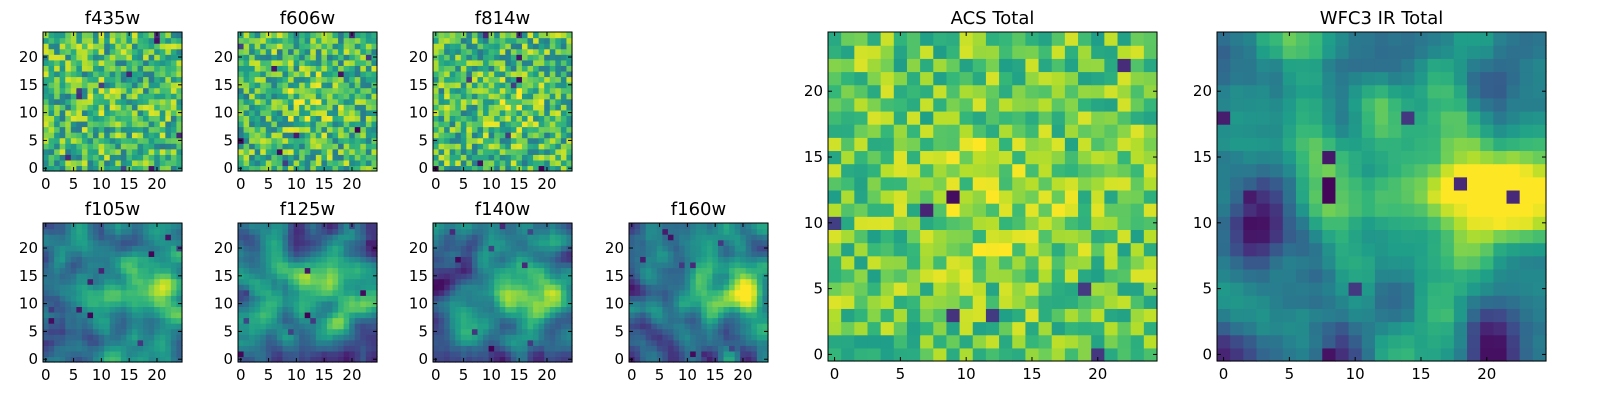  I want to click on y-tick-label: 5, so click(228, 140).